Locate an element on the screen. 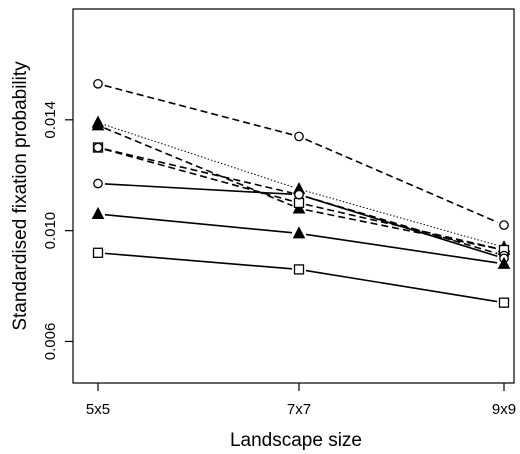 Image resolution: width=520 pixels, height=454 pixels. y-axis-title: Standardised fixation probability is located at coordinates (20, 196).